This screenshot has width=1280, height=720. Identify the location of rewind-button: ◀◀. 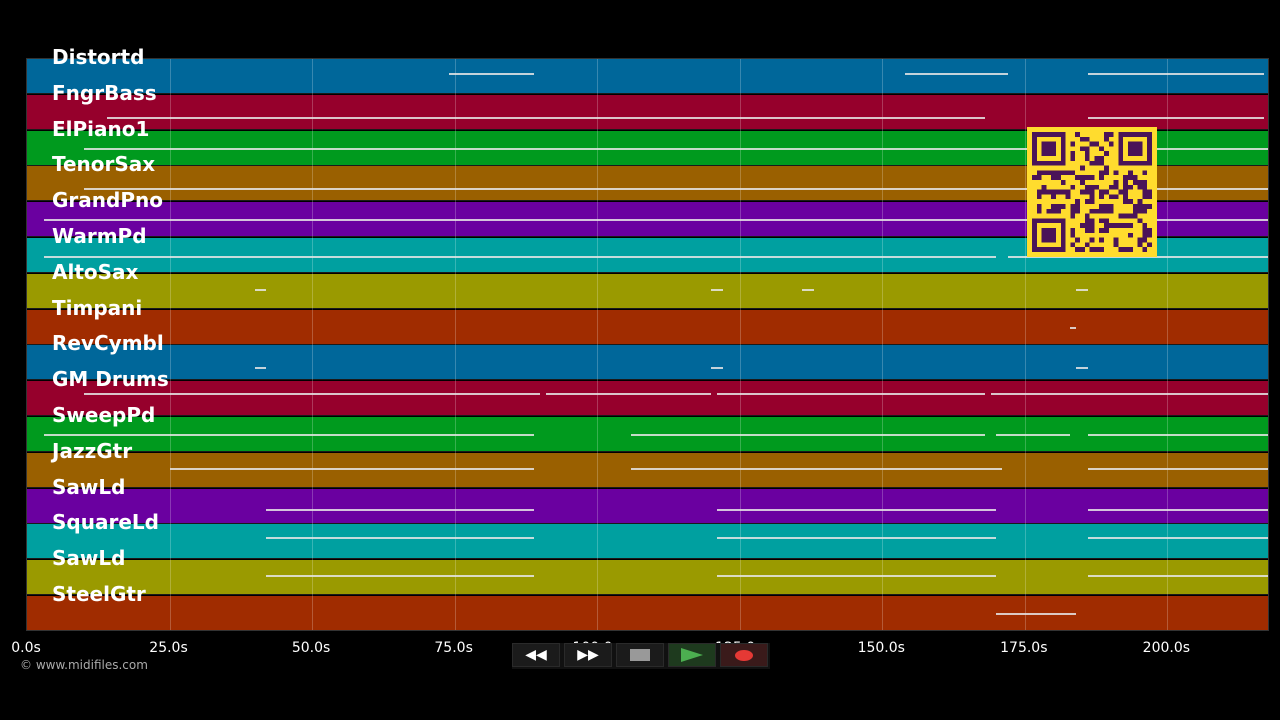
(536, 655).